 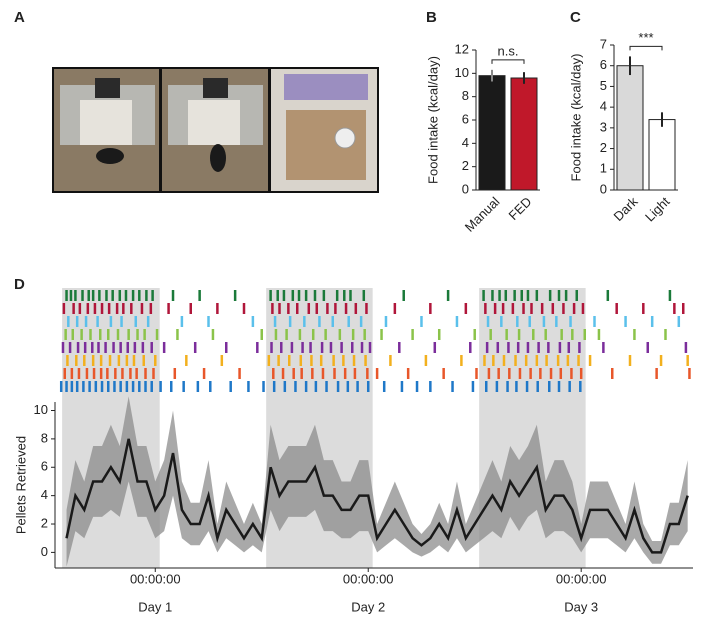 What do you see at coordinates (19, 17) in the screenshot?
I see `panel-label: A` at bounding box center [19, 17].